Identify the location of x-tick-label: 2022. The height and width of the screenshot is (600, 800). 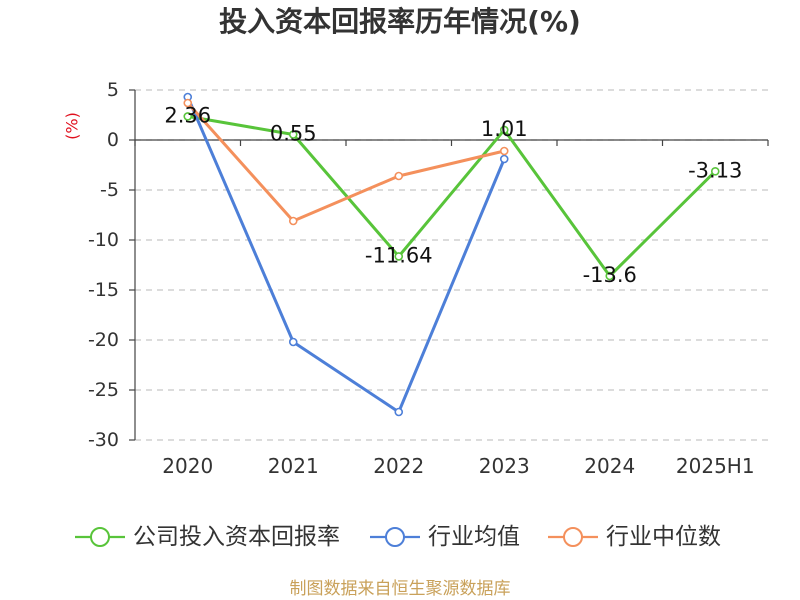
(398, 466).